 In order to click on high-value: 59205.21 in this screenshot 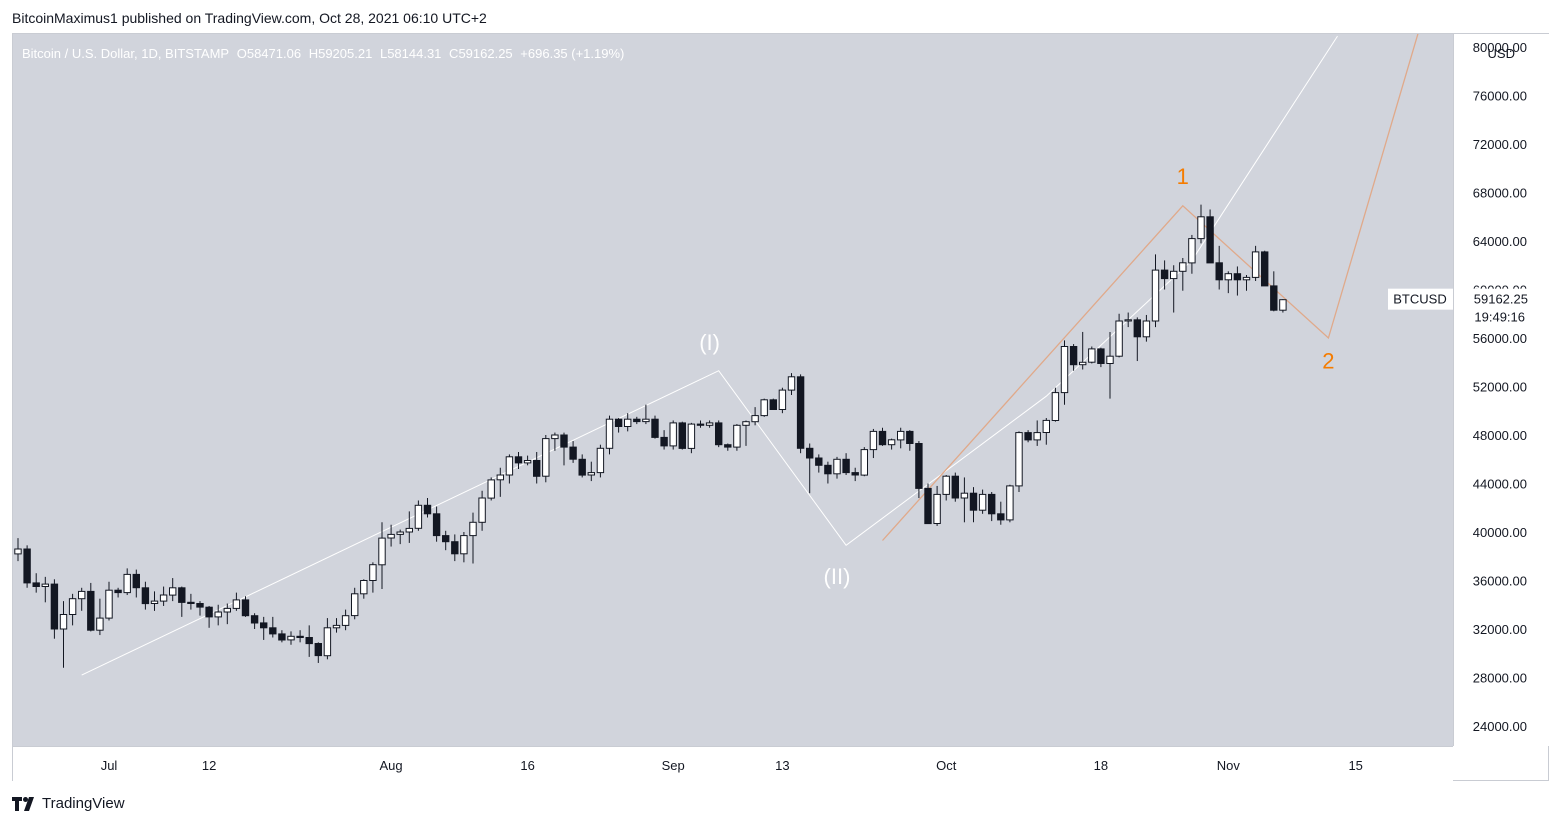, I will do `click(345, 53)`.